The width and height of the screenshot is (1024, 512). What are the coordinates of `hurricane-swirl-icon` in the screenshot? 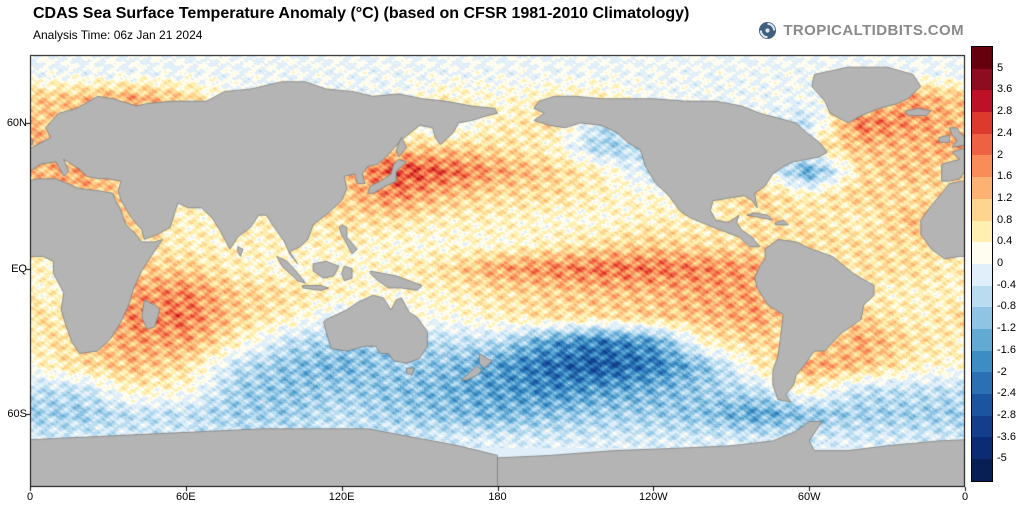 It's located at (768, 30).